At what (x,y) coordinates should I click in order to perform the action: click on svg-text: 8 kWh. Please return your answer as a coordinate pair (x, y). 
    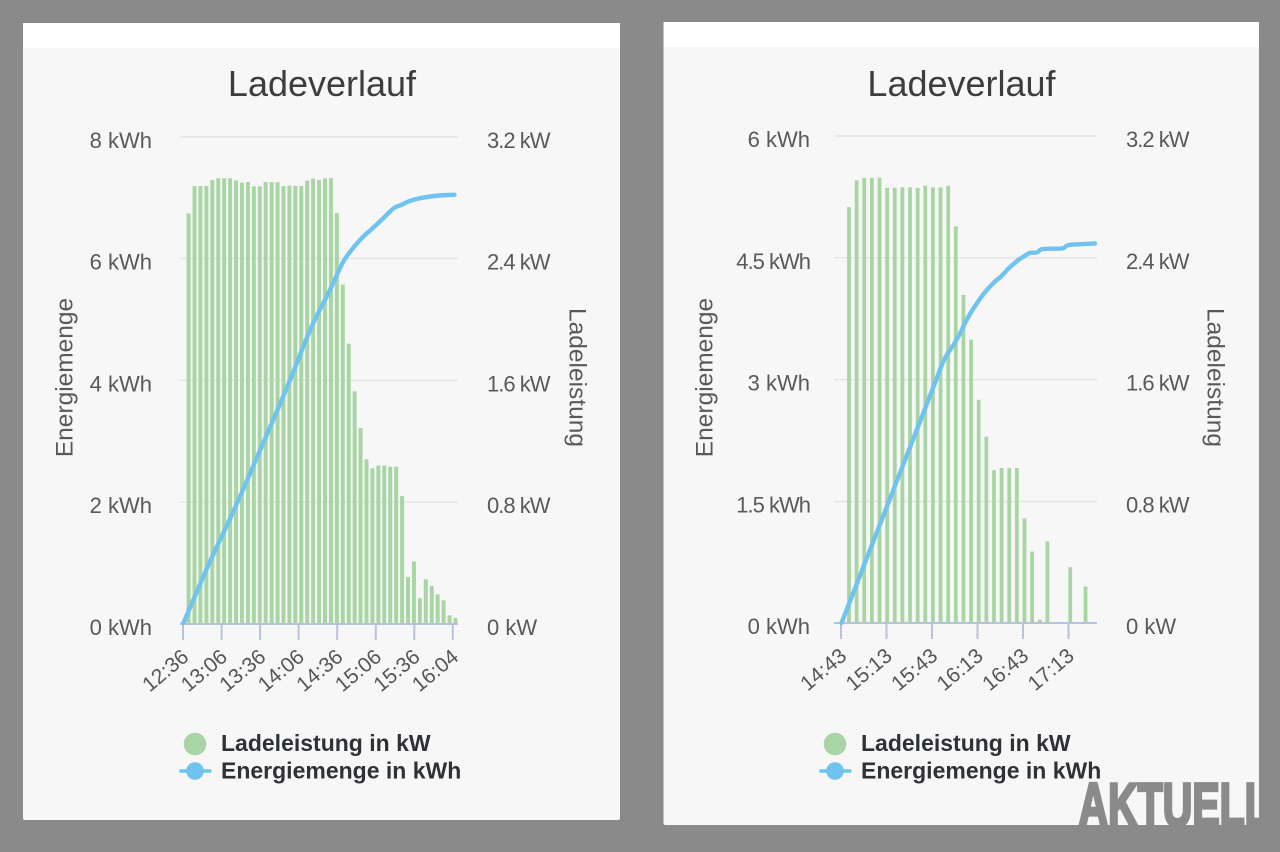
    Looking at the image, I should click on (121, 140).